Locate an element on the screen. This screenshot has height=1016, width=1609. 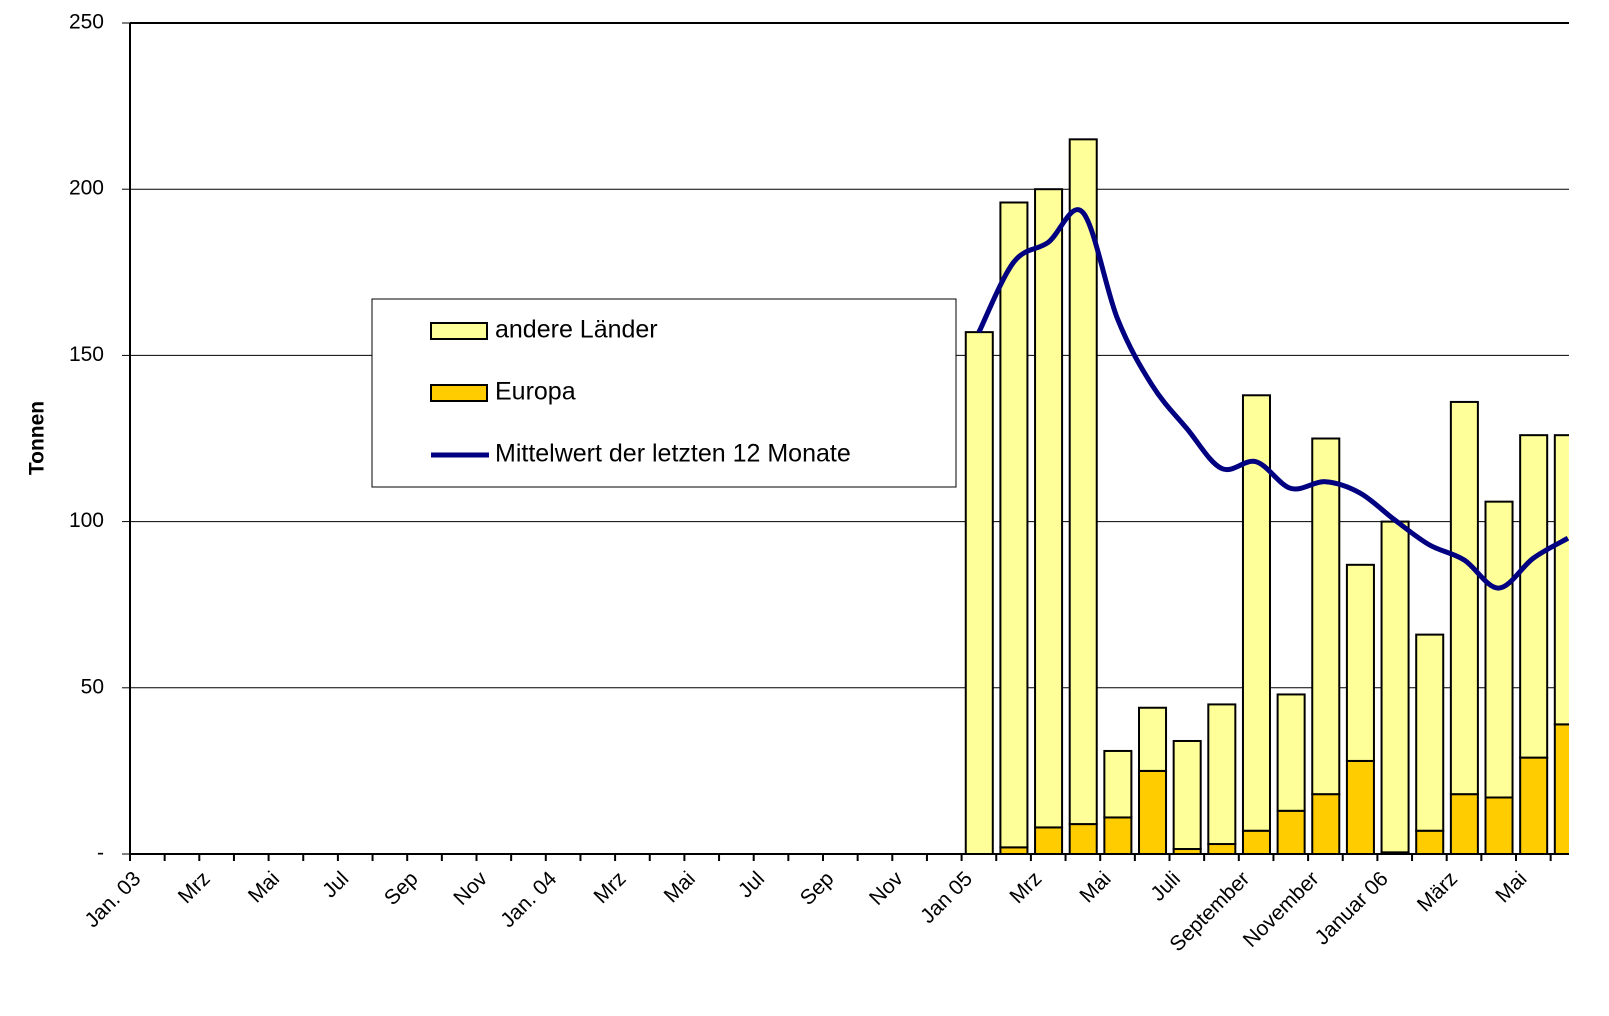
x-tick-label: Januar 06 is located at coordinates (1352, 908).